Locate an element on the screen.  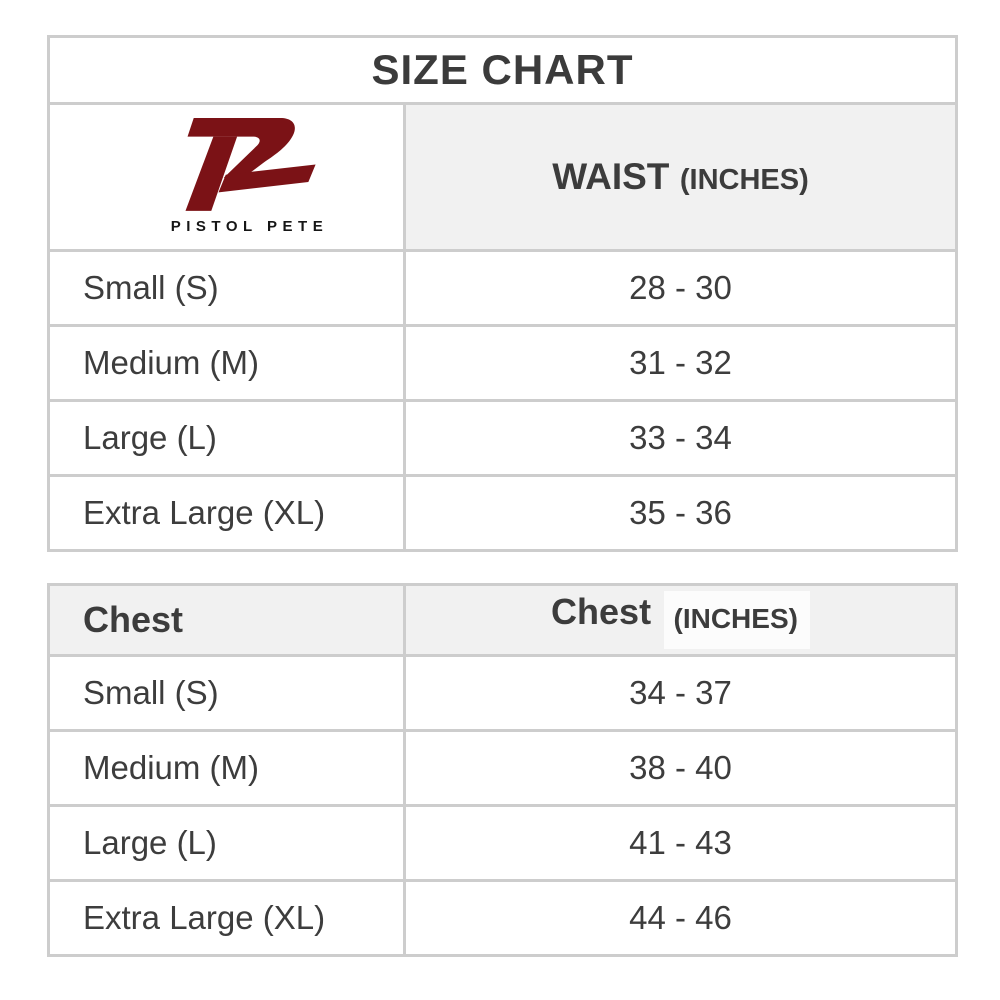
page-title: SIZE CHART is located at coordinates (502, 70).